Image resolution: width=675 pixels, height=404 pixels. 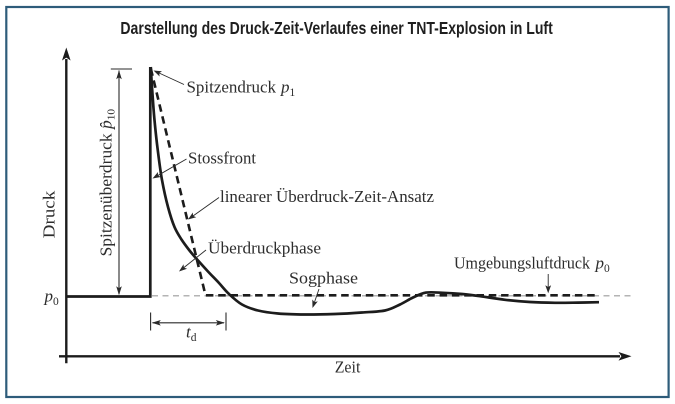 What do you see at coordinates (107, 182) in the screenshot?
I see `svg-text: Spitzenüberdruck p̂10` at bounding box center [107, 182].